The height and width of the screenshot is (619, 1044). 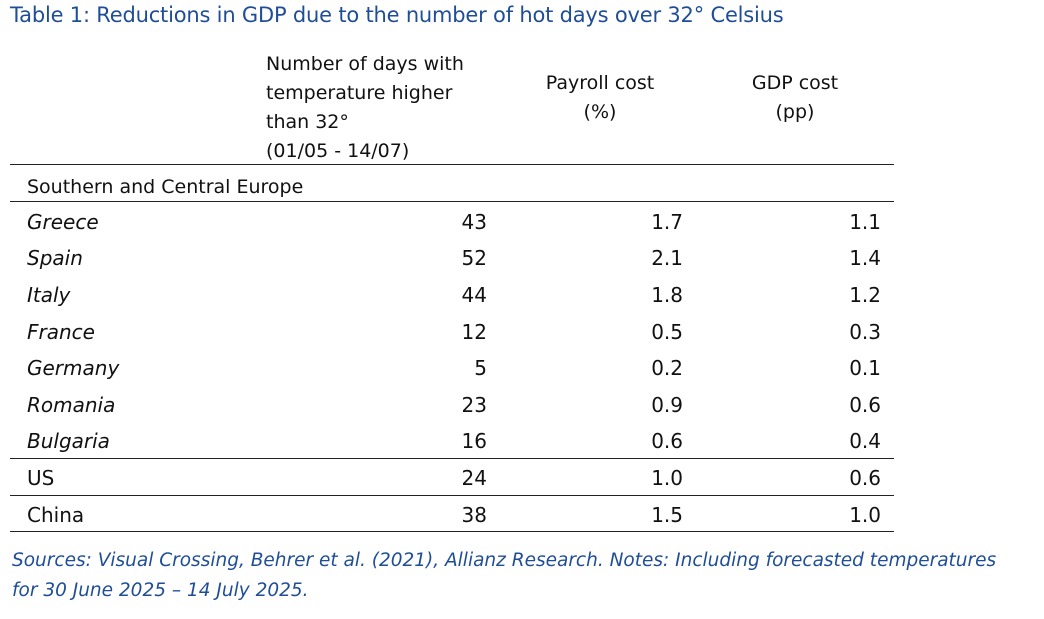 I want to click on payroll-cell: 1.7, so click(x=667, y=222).